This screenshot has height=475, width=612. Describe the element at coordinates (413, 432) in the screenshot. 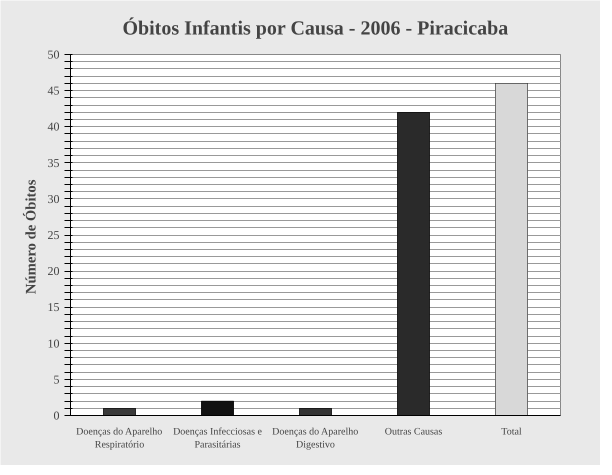

I see `x-tick-label: Outras Causas` at that location.